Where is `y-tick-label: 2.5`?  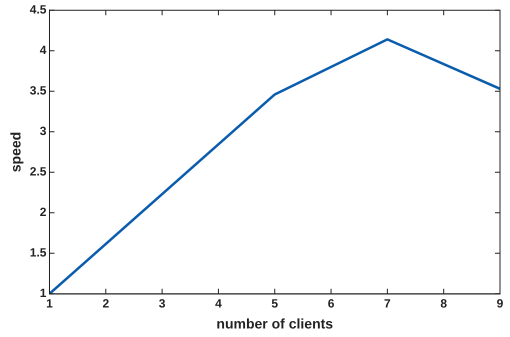
y-tick-label: 2.5 is located at coordinates (38, 171).